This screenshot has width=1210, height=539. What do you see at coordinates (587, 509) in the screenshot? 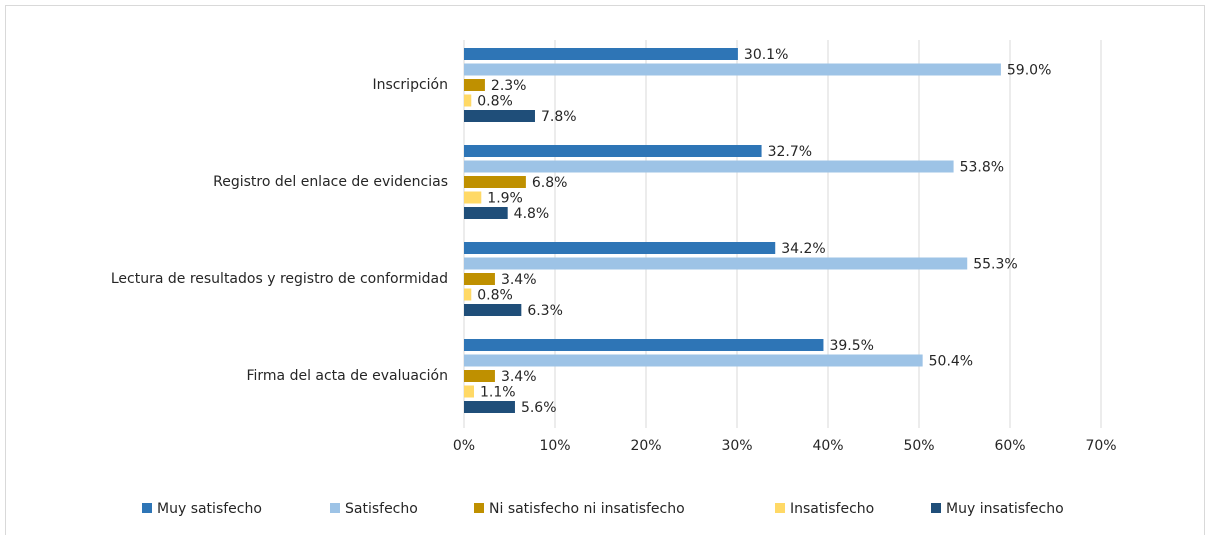
I see `legend-label: Ni satisfecho ni insatisfecho` at bounding box center [587, 509].